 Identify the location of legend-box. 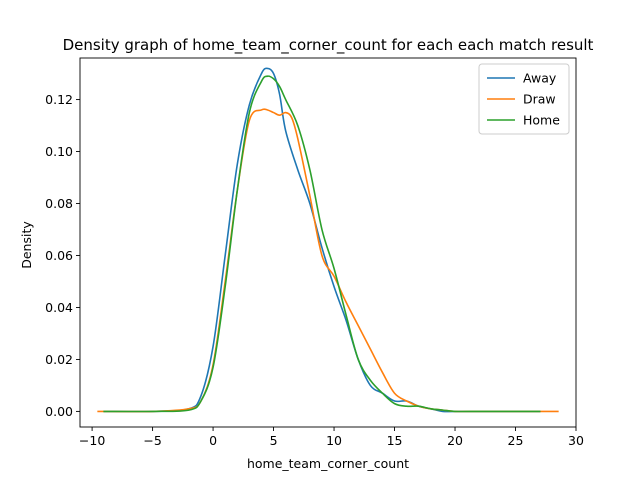
(524, 99).